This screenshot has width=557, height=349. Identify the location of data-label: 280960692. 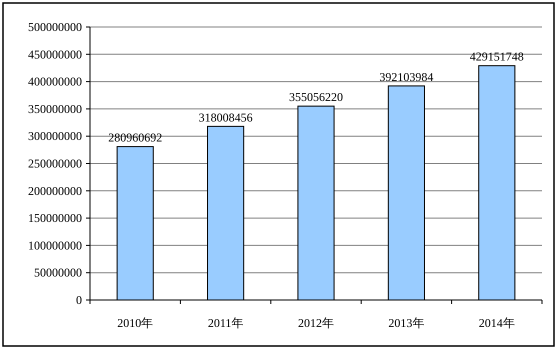
(135, 137).